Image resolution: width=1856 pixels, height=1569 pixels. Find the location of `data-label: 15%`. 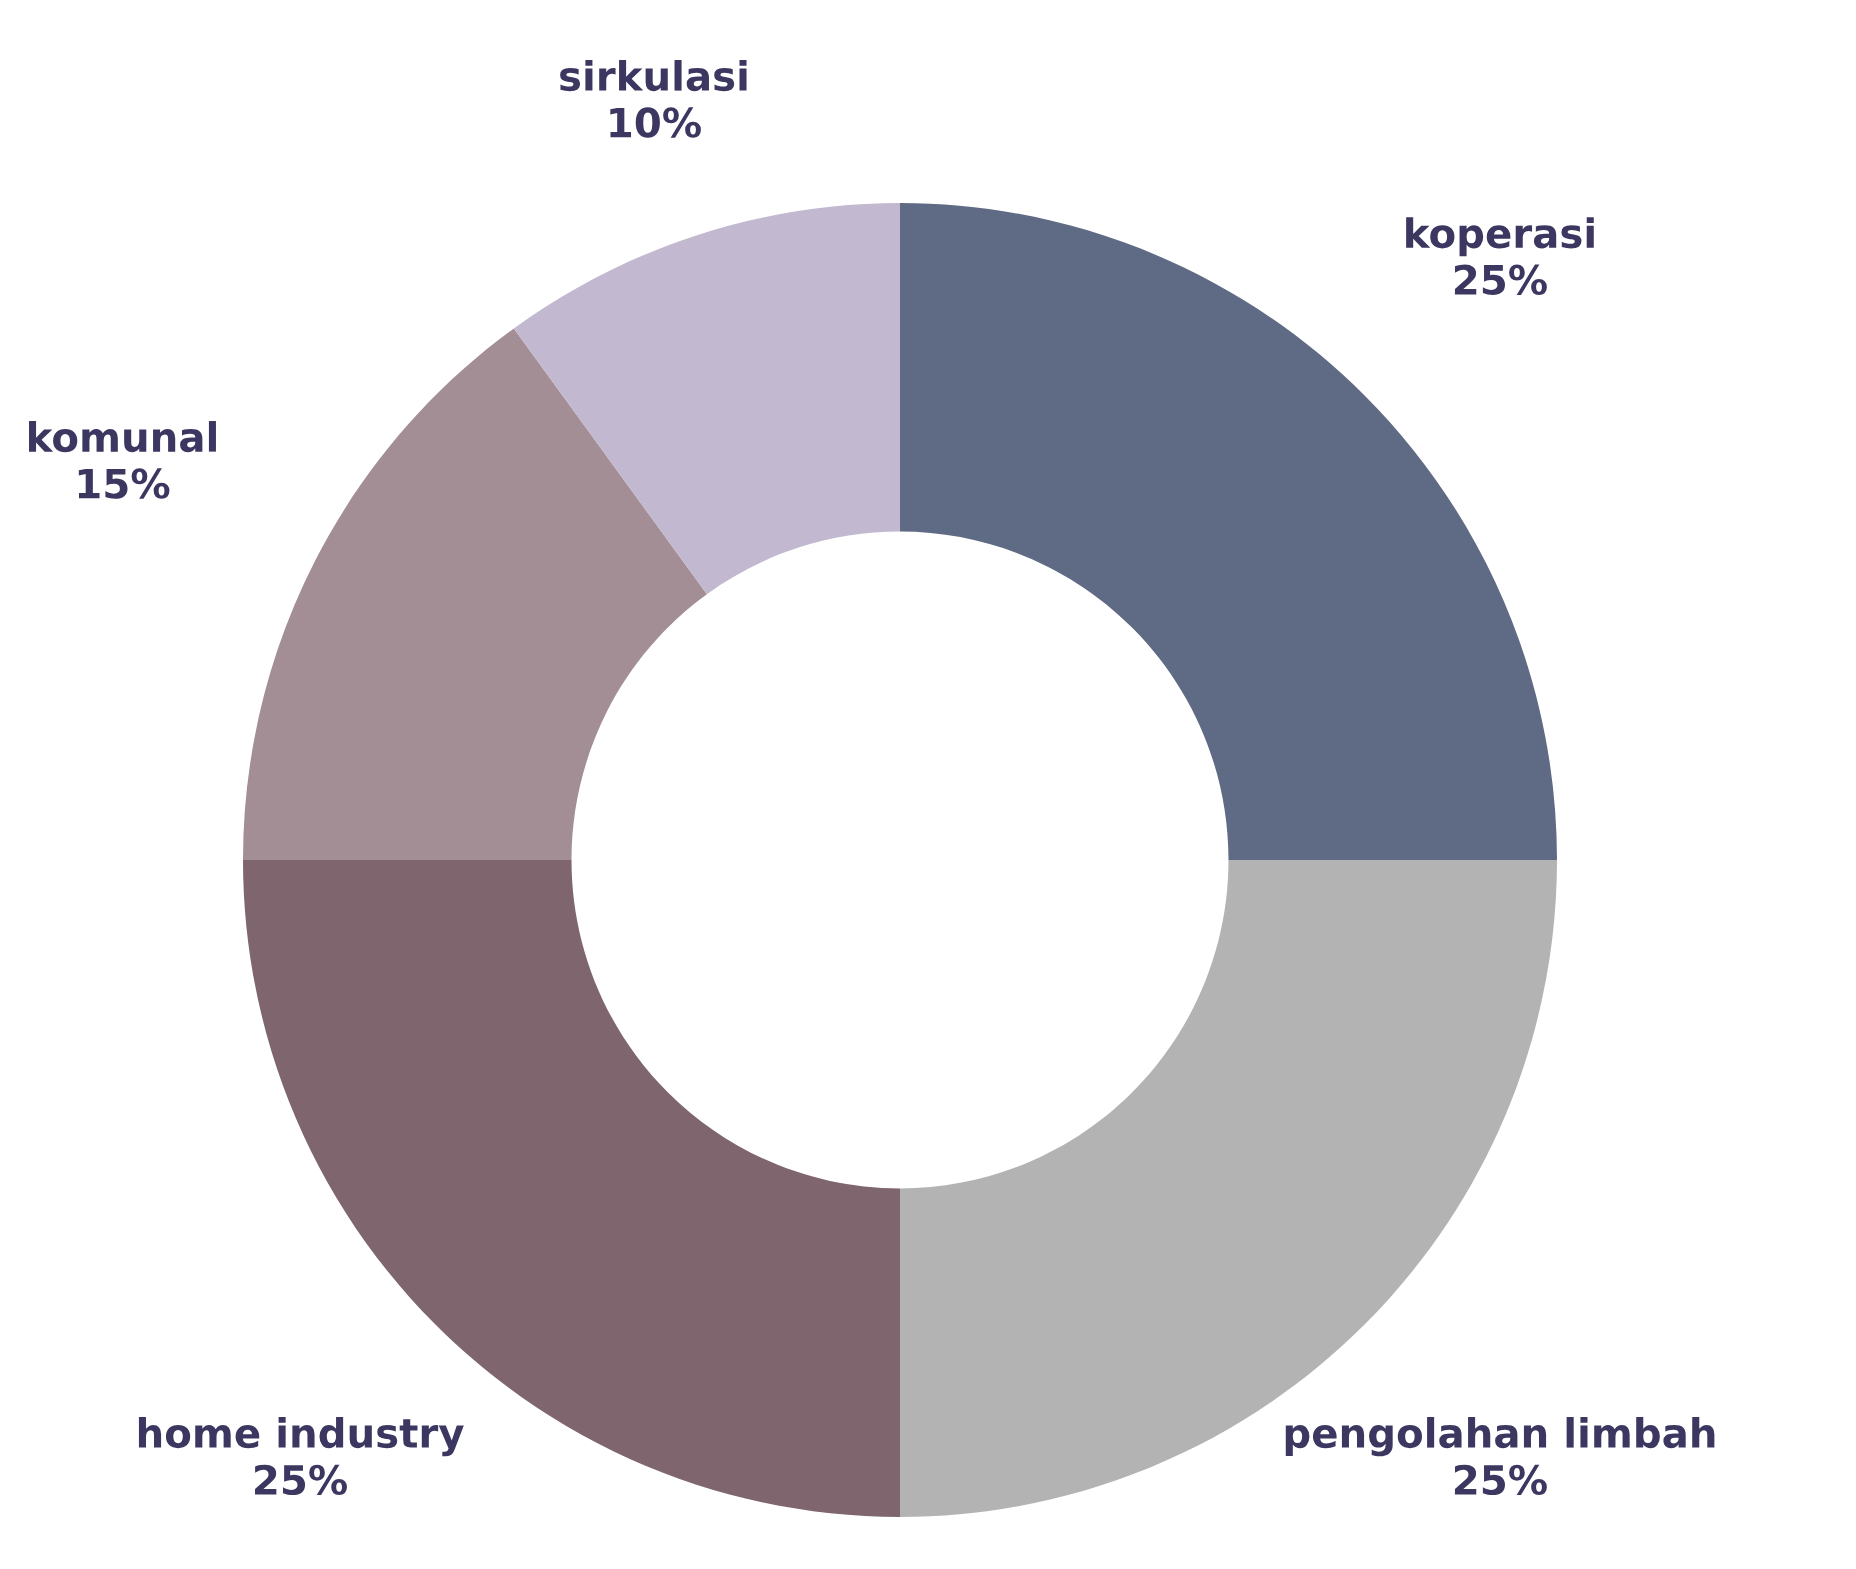

data-label: 15% is located at coordinates (124, 483).